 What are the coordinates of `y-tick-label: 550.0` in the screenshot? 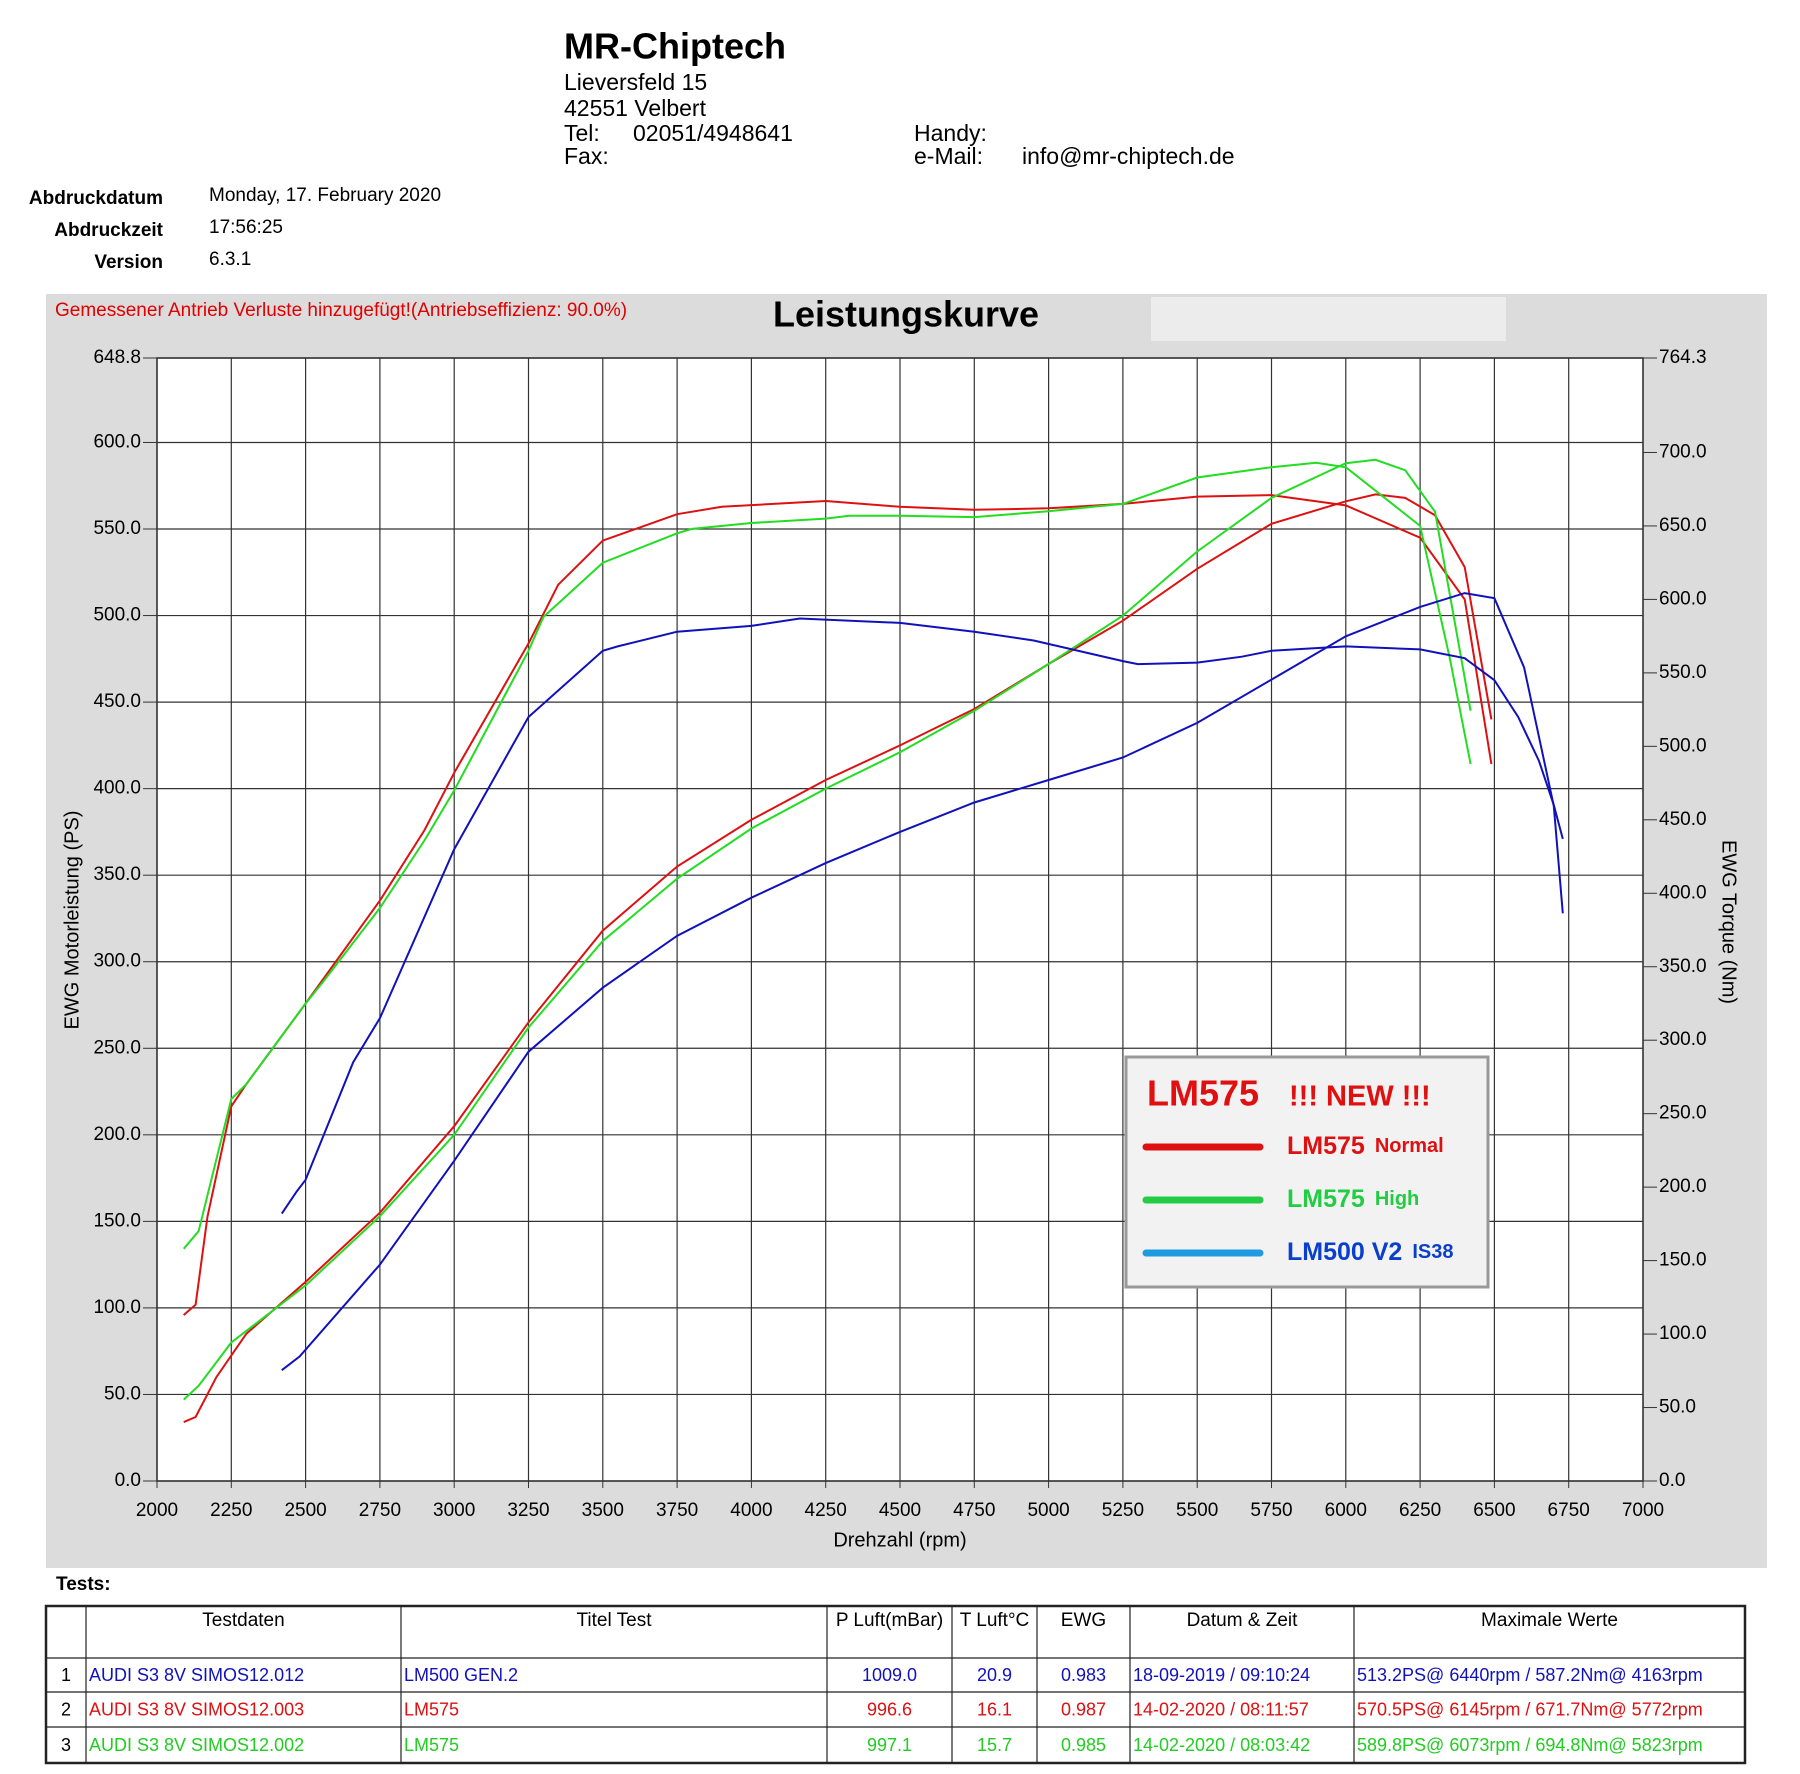 It's located at (117, 528).